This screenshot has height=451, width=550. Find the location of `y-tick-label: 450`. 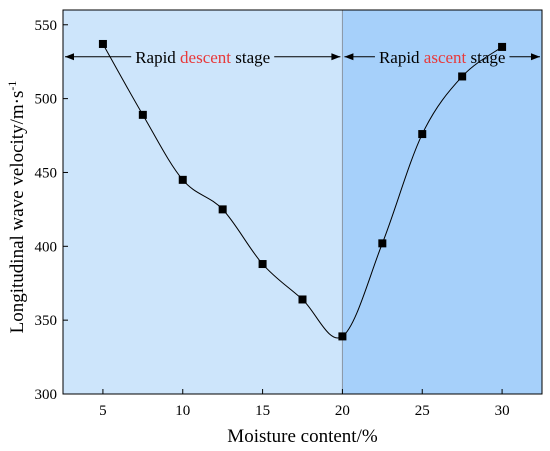

y-tick-label: 450 is located at coordinates (46, 173).